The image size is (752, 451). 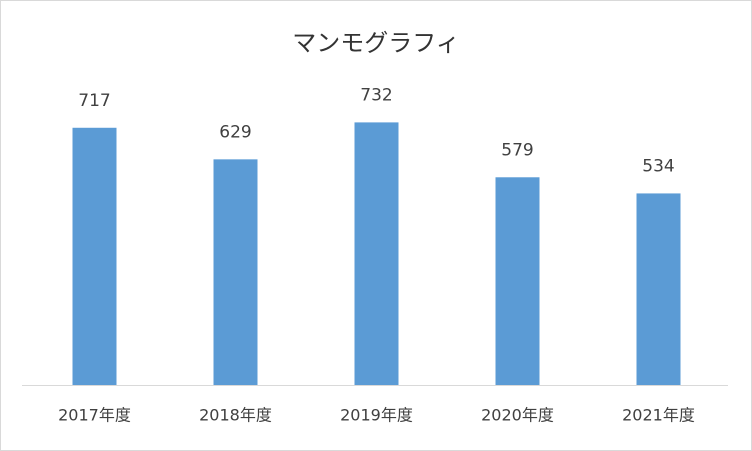 I want to click on x-tick-label: 2021年度, so click(x=658, y=415).